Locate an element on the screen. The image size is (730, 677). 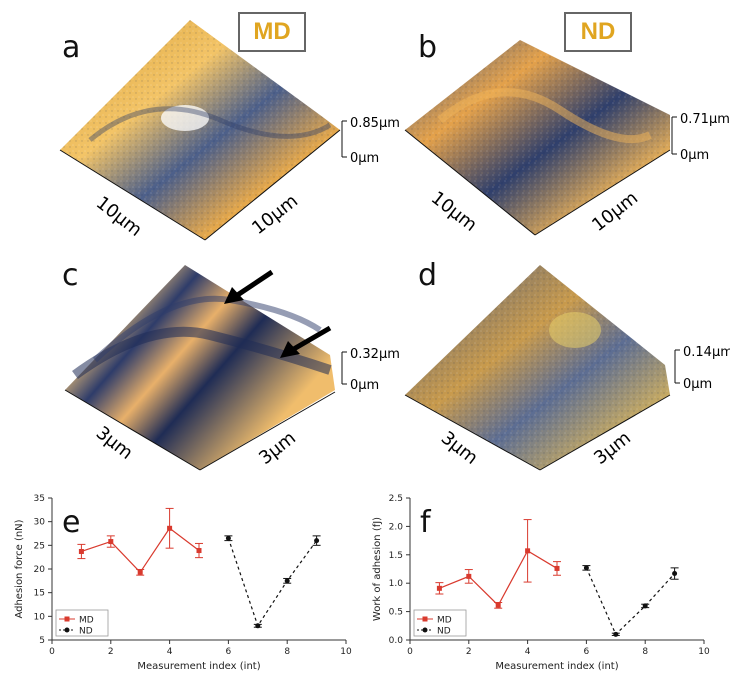
panel-letter: e is located at coordinates (71, 522).